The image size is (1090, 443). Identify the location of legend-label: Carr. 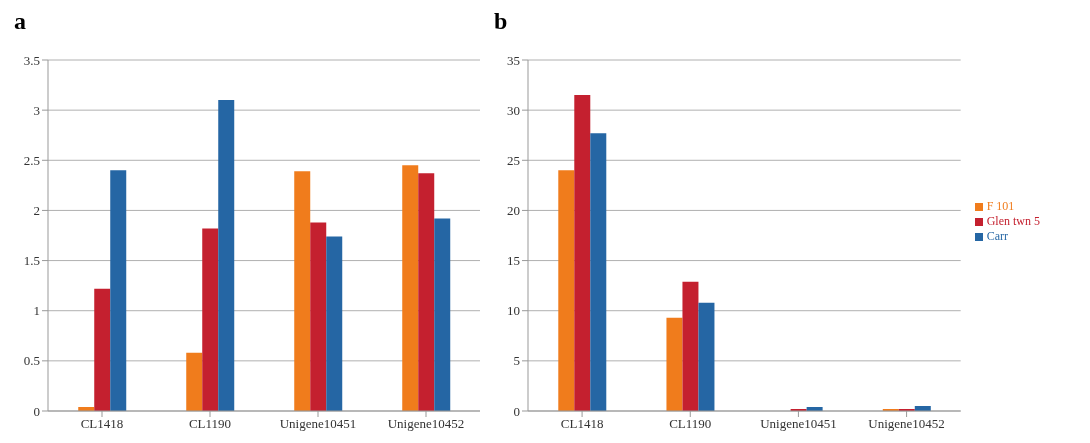
(997, 236).